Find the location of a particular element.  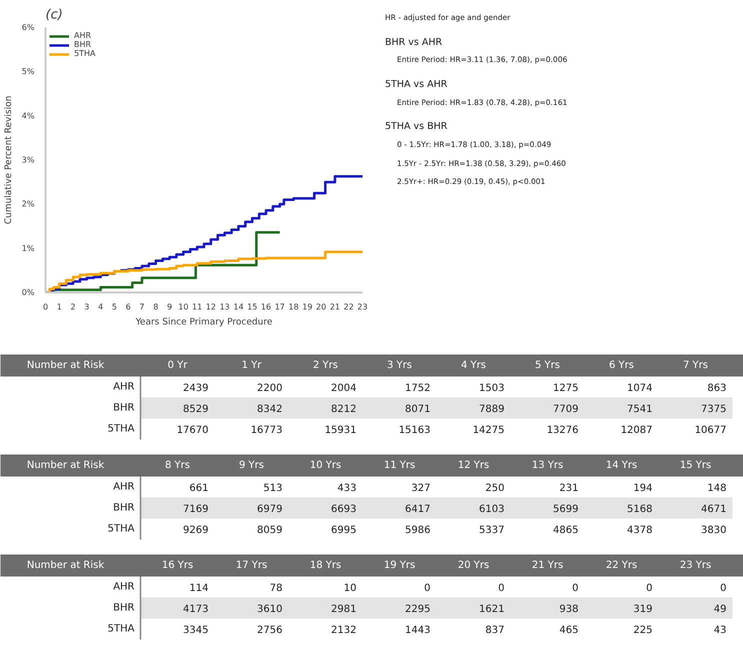

data-label: 1275 is located at coordinates (566, 388).